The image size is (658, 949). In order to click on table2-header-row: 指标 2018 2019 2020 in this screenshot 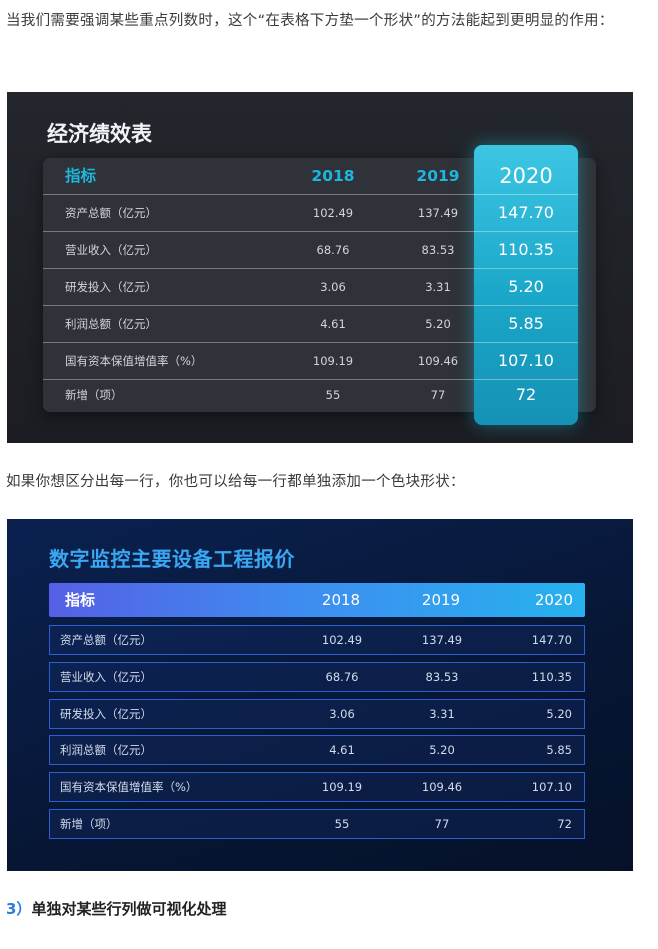, I will do `click(317, 600)`.